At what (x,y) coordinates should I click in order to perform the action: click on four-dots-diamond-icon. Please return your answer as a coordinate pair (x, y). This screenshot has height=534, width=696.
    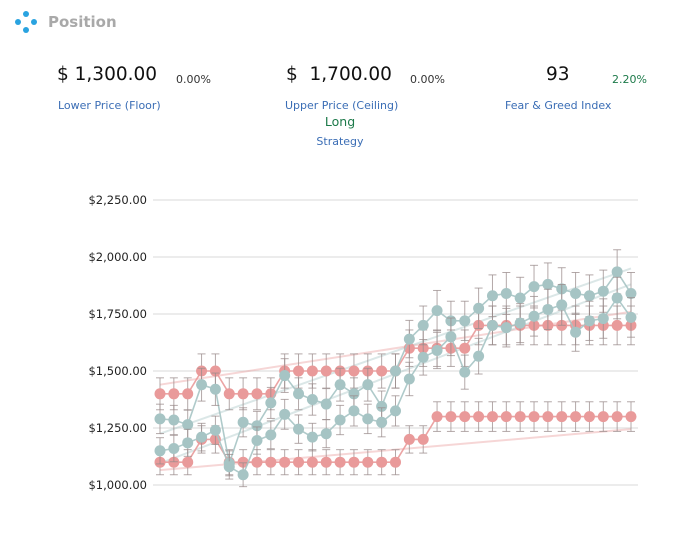
    Looking at the image, I should click on (26, 22).